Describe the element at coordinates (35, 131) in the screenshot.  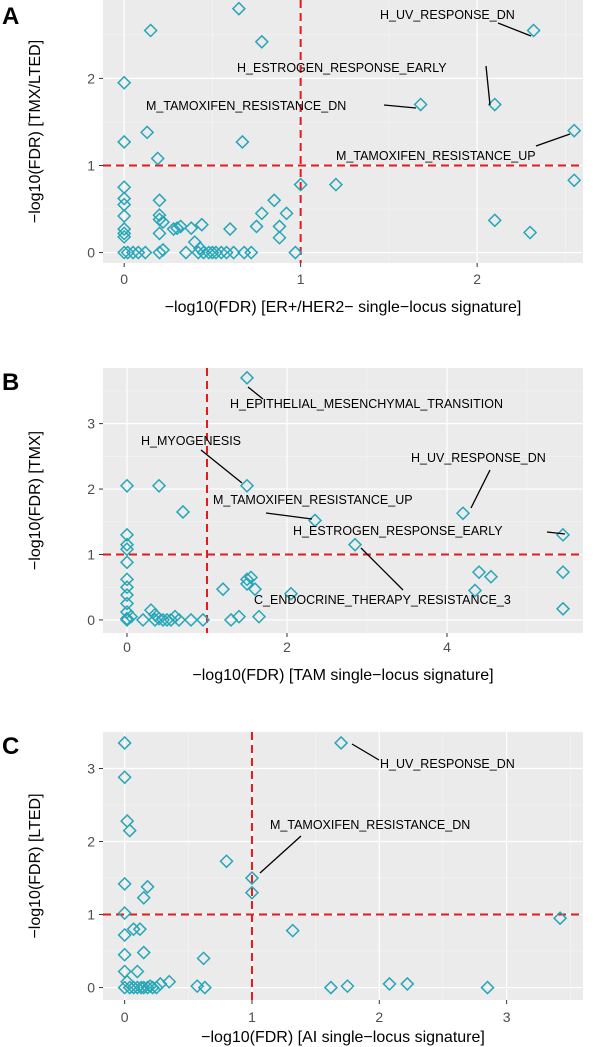
I see `y-axis-title: −log10(FDR) [TMX/LTED]` at that location.